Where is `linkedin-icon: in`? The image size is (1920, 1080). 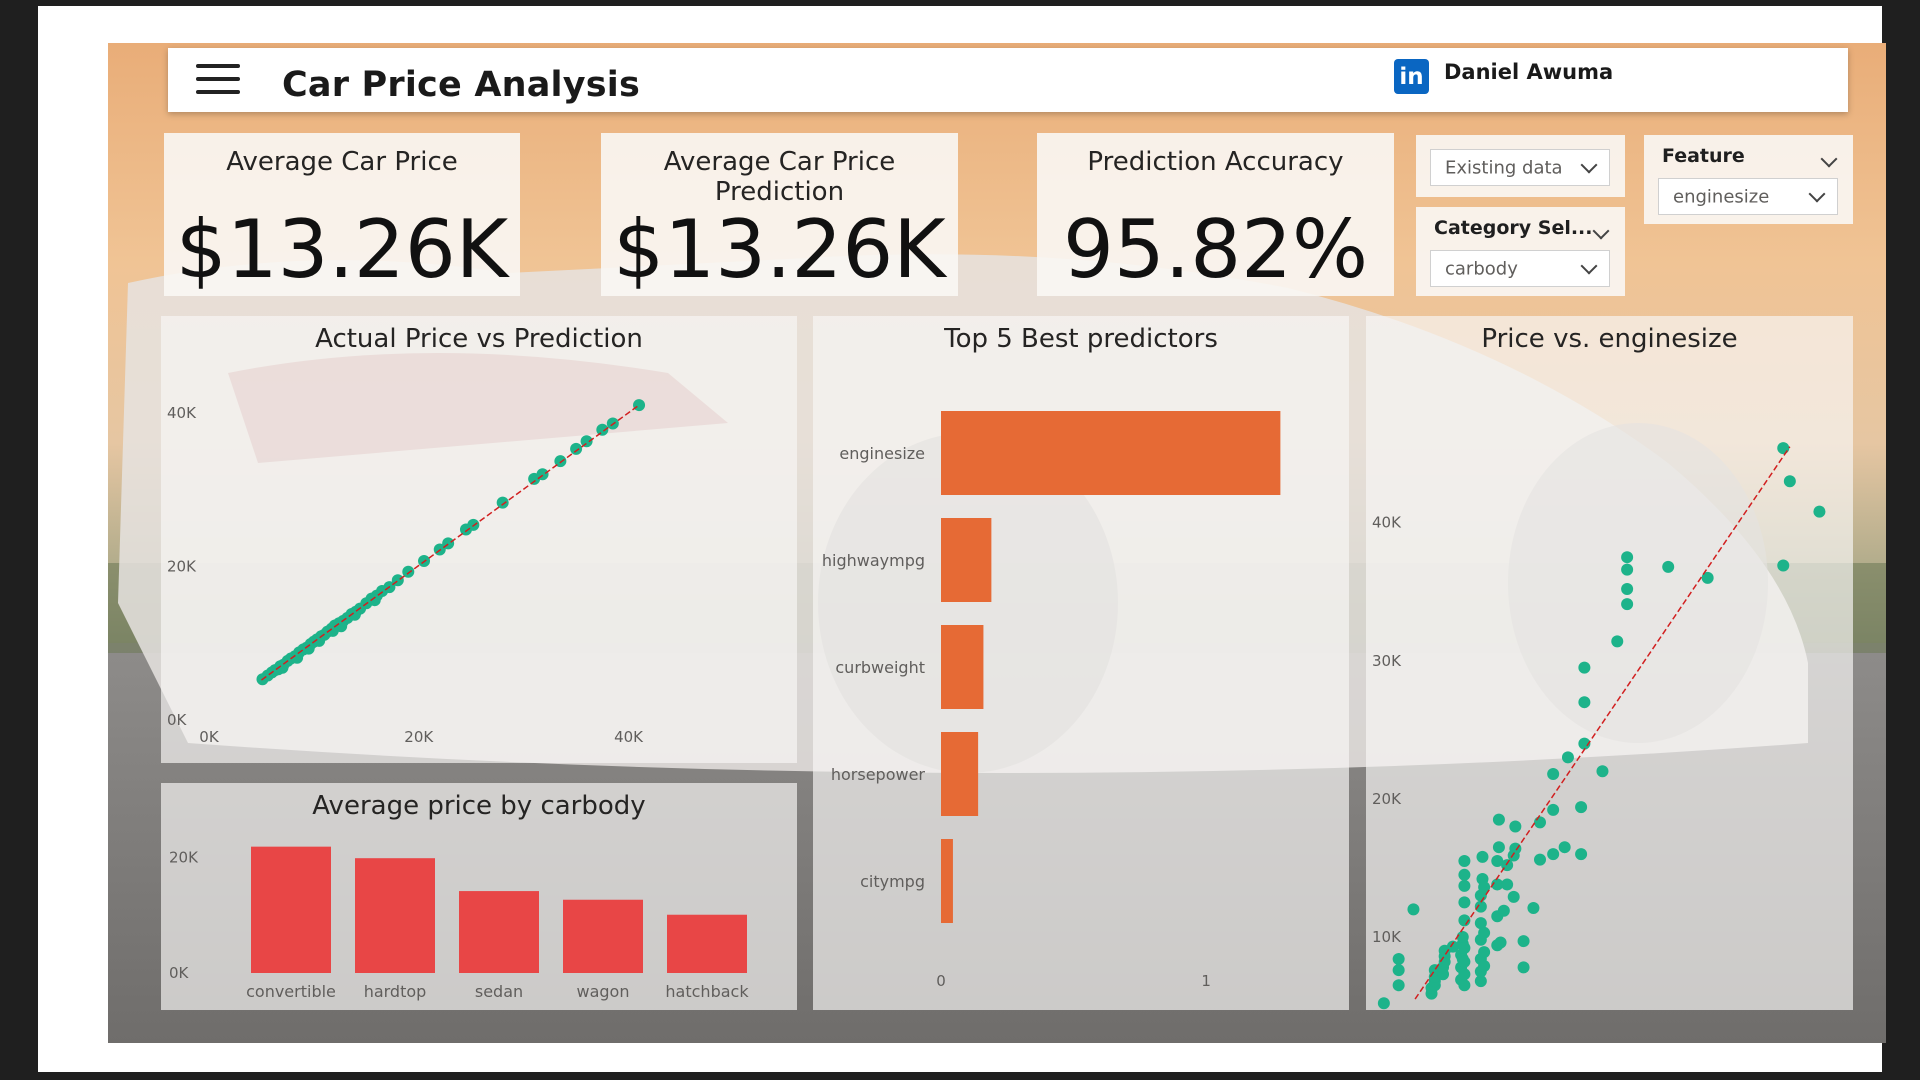
linkedin-icon: in is located at coordinates (1411, 76).